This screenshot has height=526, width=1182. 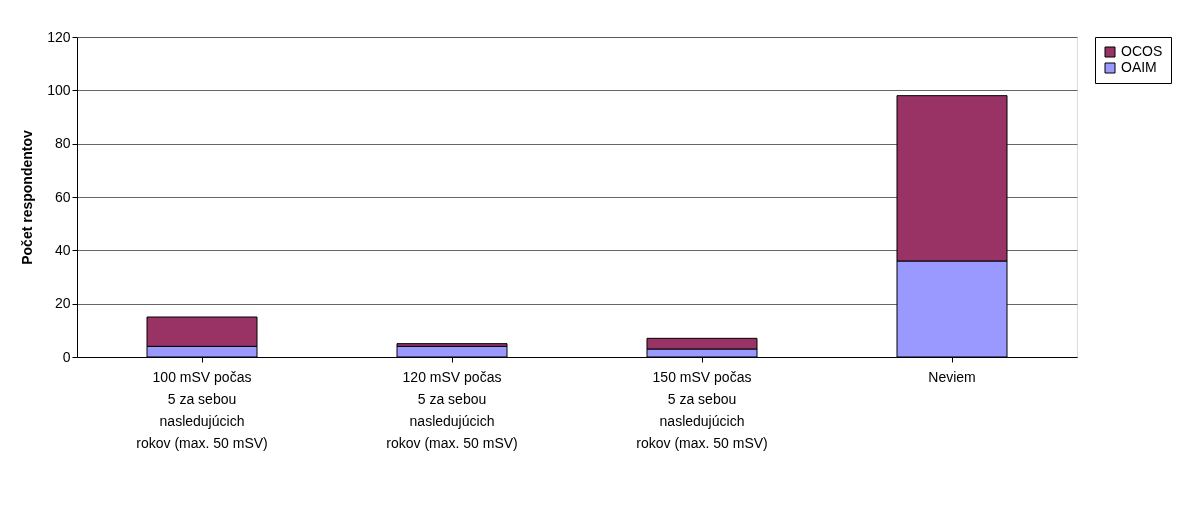 What do you see at coordinates (62, 303) in the screenshot?
I see `y-tick-label: 20` at bounding box center [62, 303].